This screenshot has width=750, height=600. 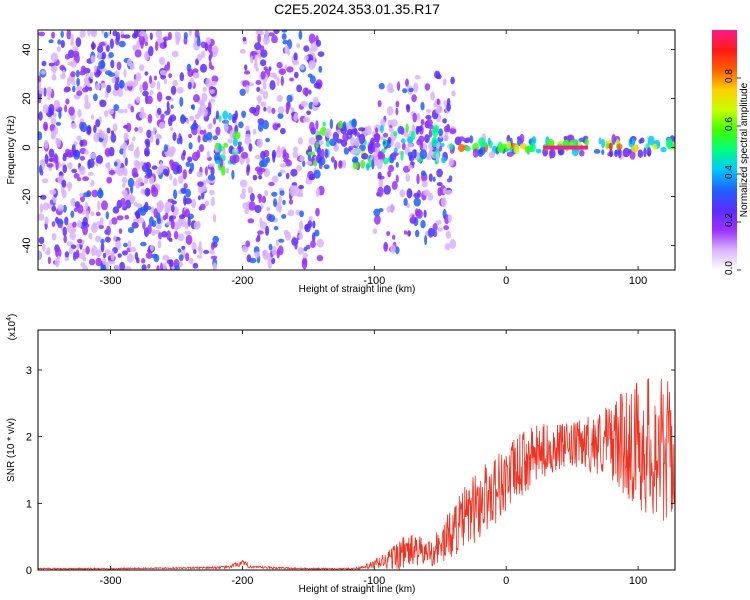 I want to click on colorbar-tick-label: 0.0, so click(x=729, y=268).